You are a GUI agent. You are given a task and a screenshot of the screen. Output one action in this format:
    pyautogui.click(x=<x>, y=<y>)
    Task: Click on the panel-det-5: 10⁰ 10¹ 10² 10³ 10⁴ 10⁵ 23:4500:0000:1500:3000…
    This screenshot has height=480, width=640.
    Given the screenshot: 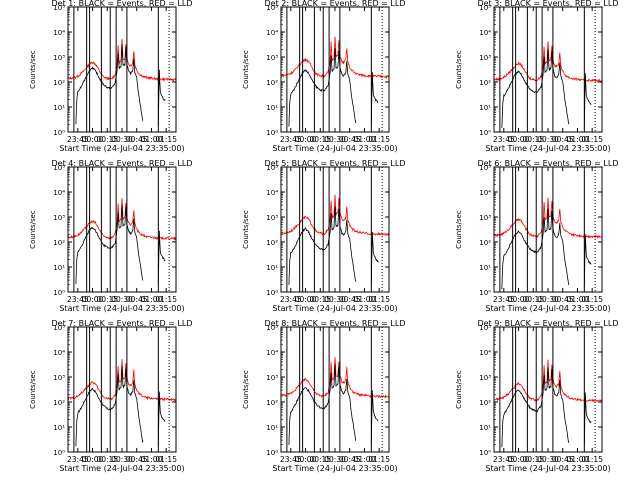 What is the action you would take?
    pyautogui.click(x=323, y=236)
    